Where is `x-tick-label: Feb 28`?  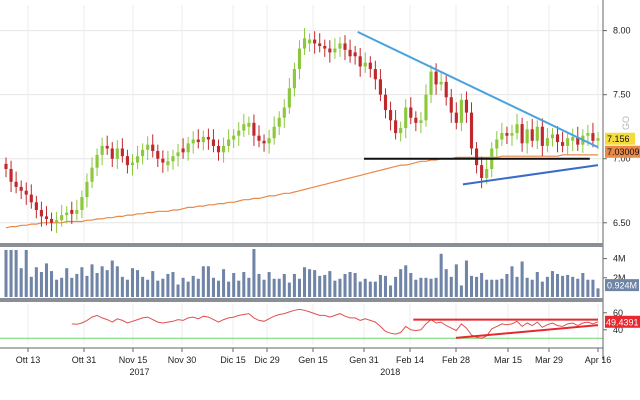
x-tick-label: Feb 28 is located at coordinates (456, 360).